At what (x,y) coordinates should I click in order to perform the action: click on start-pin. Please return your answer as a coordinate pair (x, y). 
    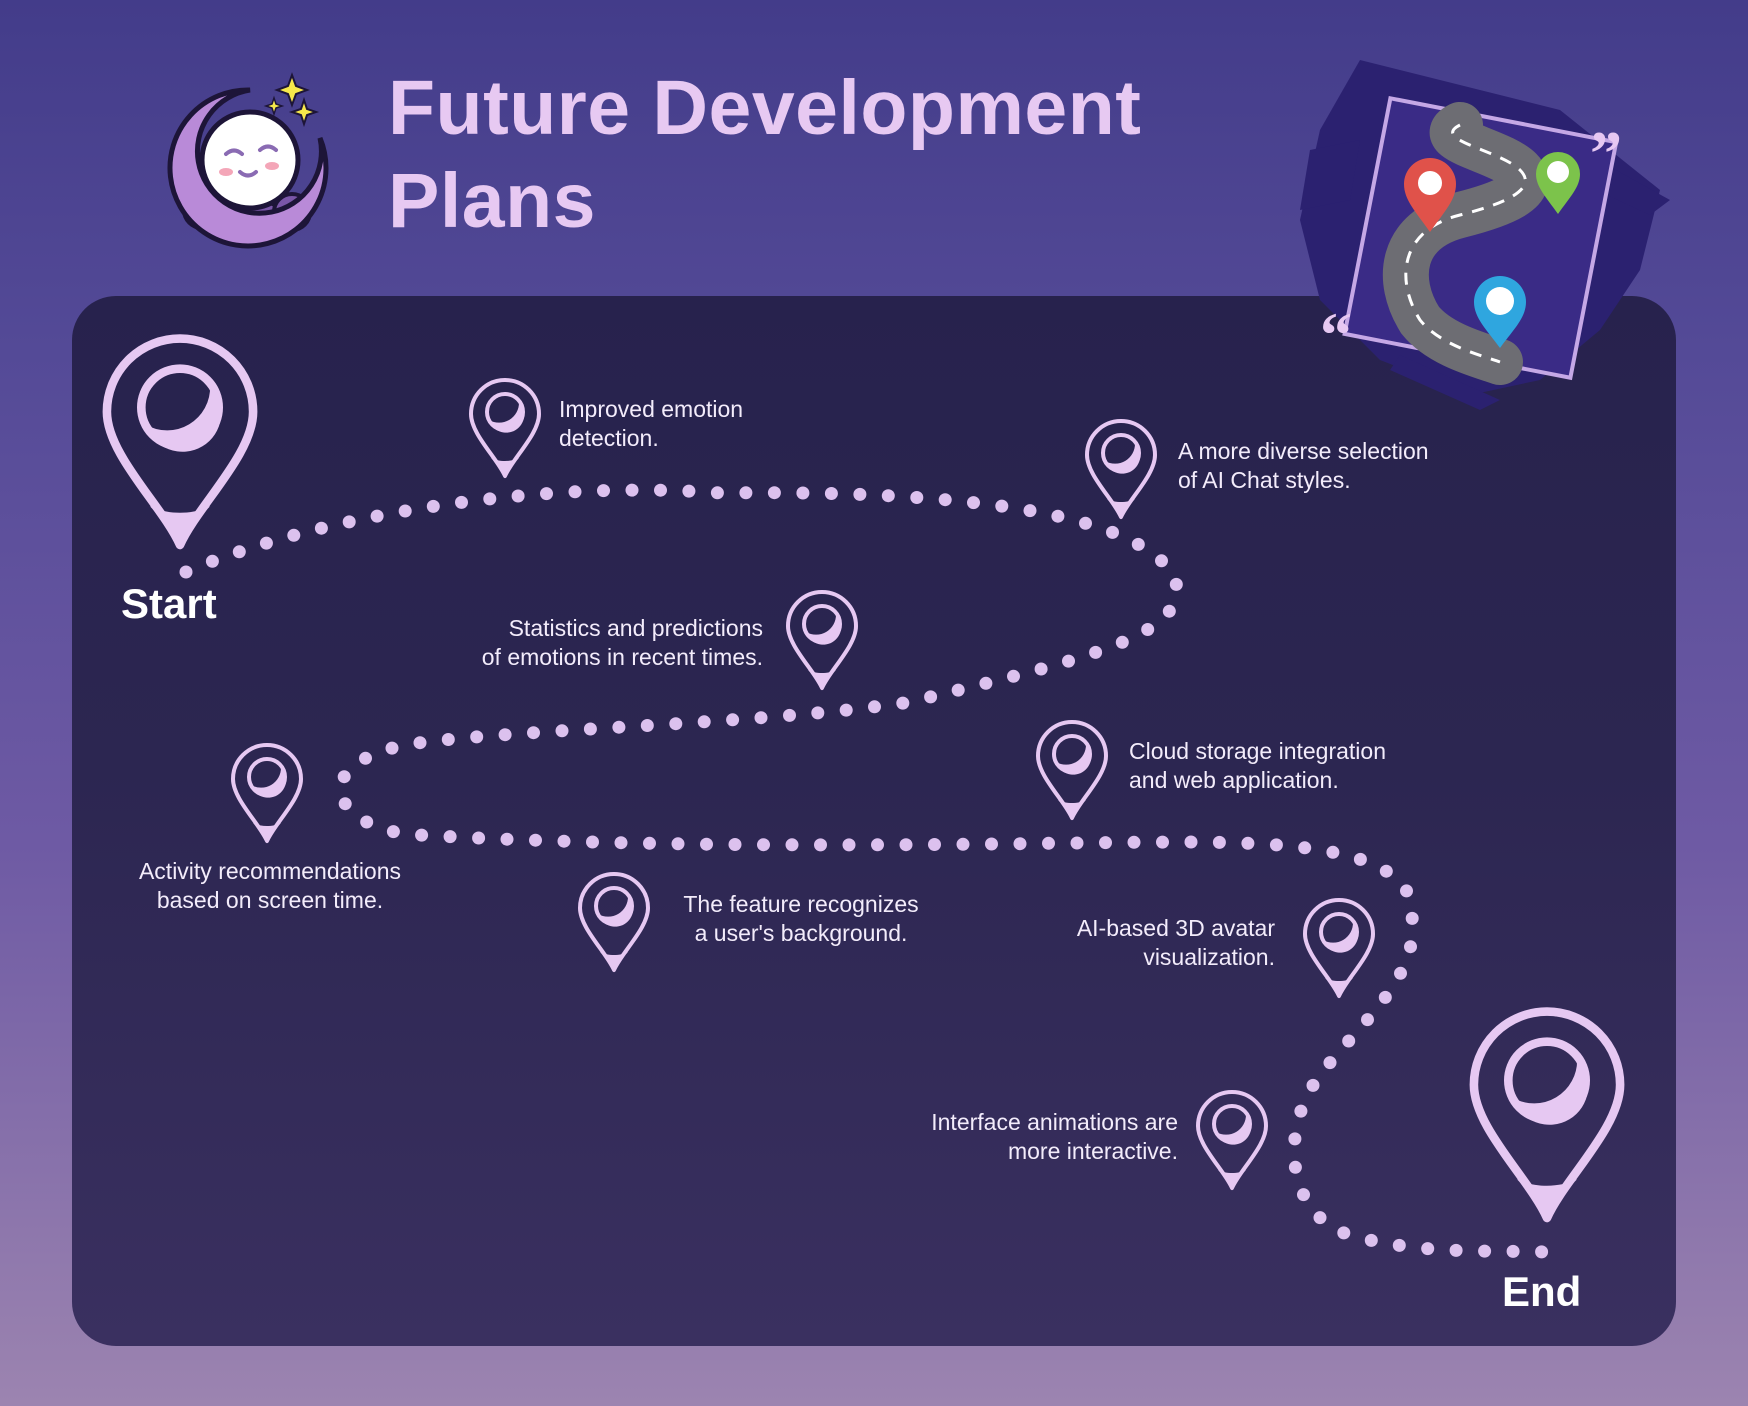
    Looking at the image, I should click on (180, 442).